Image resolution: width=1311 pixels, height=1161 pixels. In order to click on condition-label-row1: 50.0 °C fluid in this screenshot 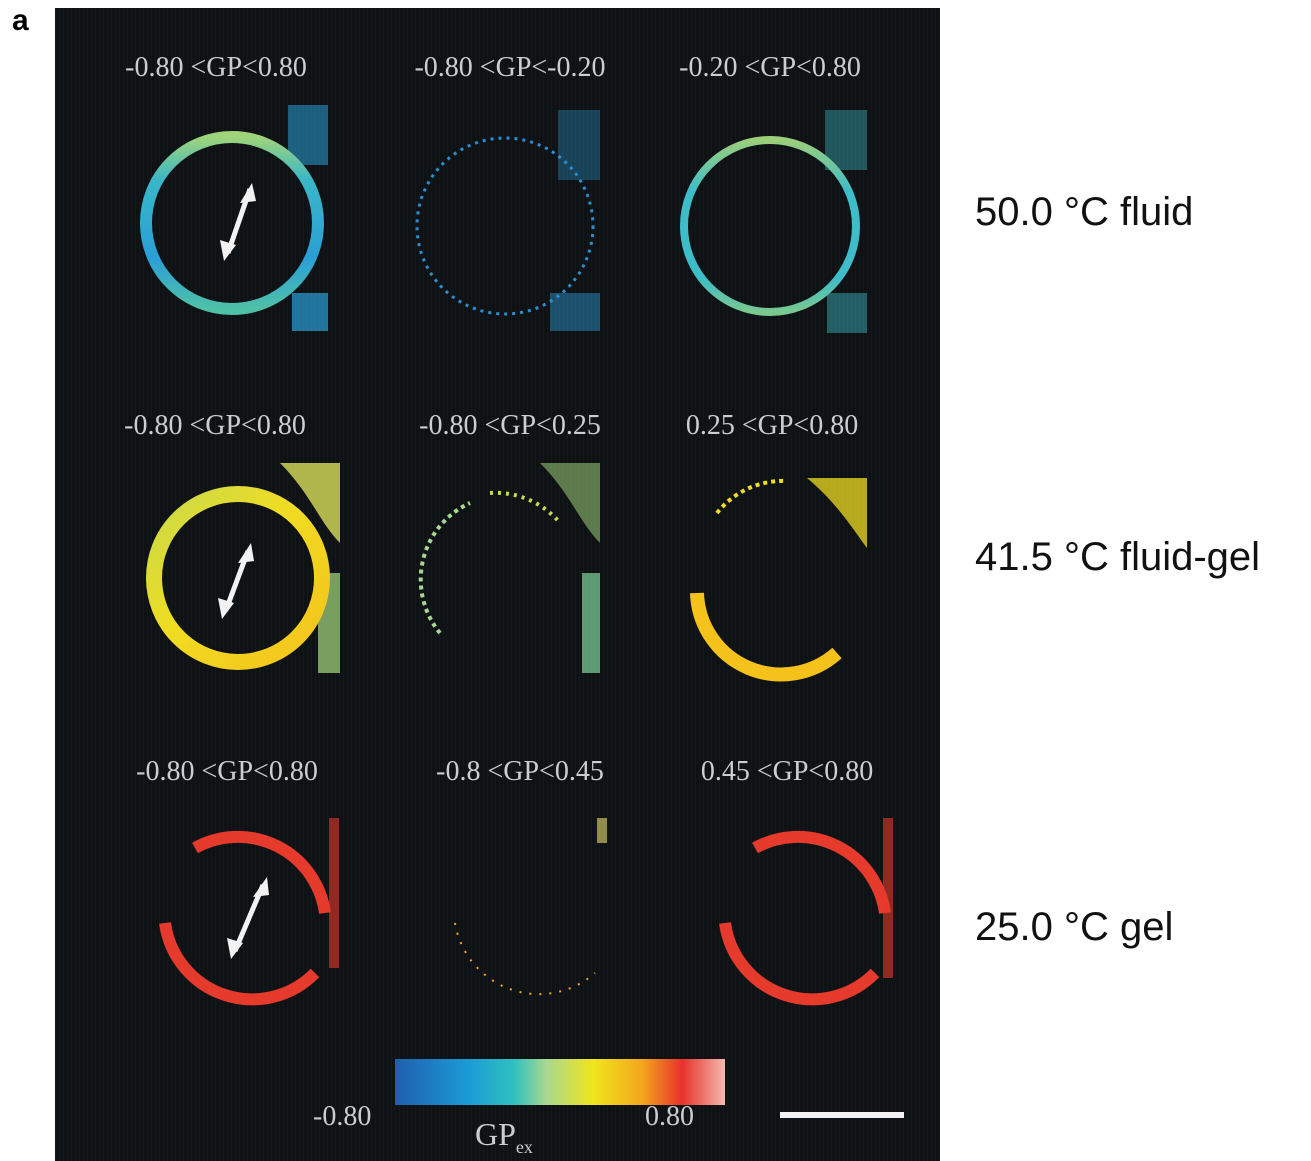, I will do `click(1084, 212)`.